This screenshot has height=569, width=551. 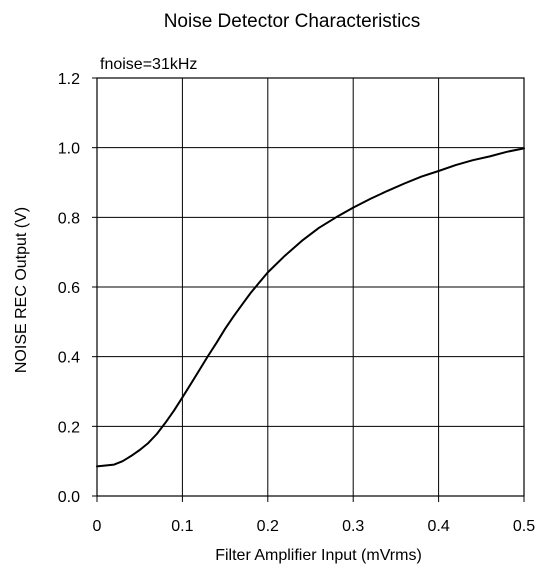 What do you see at coordinates (318, 555) in the screenshot?
I see `x-axis-label: Filter Amplifier Input (mVrms)` at bounding box center [318, 555].